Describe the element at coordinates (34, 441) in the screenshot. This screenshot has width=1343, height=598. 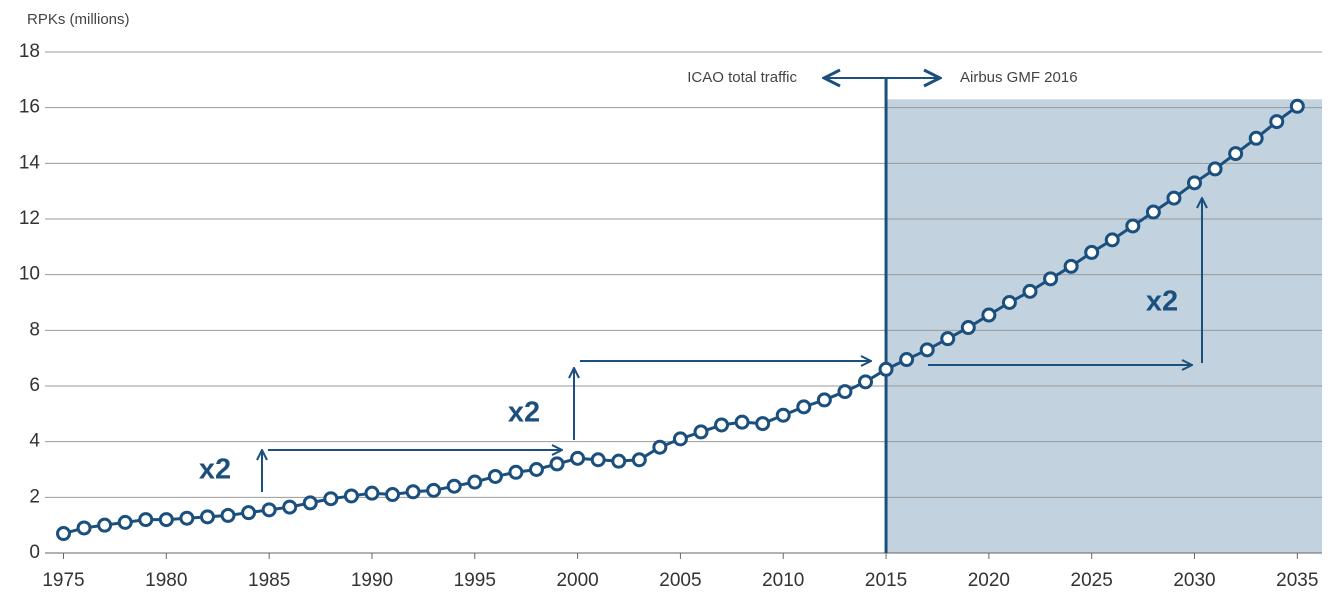
I see `y-tick-label: 4` at that location.